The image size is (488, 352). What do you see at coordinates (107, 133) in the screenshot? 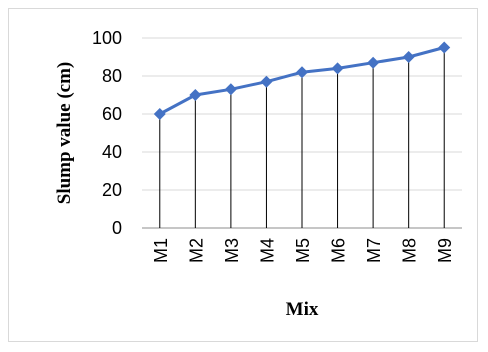
I see `y-tick-labels: 0 20 40 60 80 100` at bounding box center [107, 133].